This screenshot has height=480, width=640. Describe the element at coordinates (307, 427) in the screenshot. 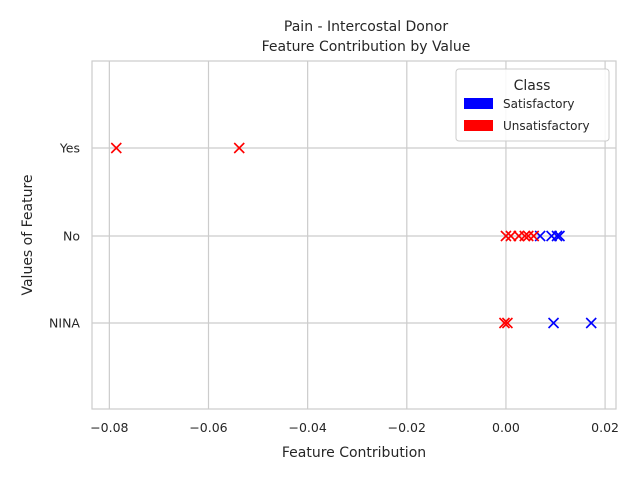

I see `x-tick-label: −0.04` at that location.